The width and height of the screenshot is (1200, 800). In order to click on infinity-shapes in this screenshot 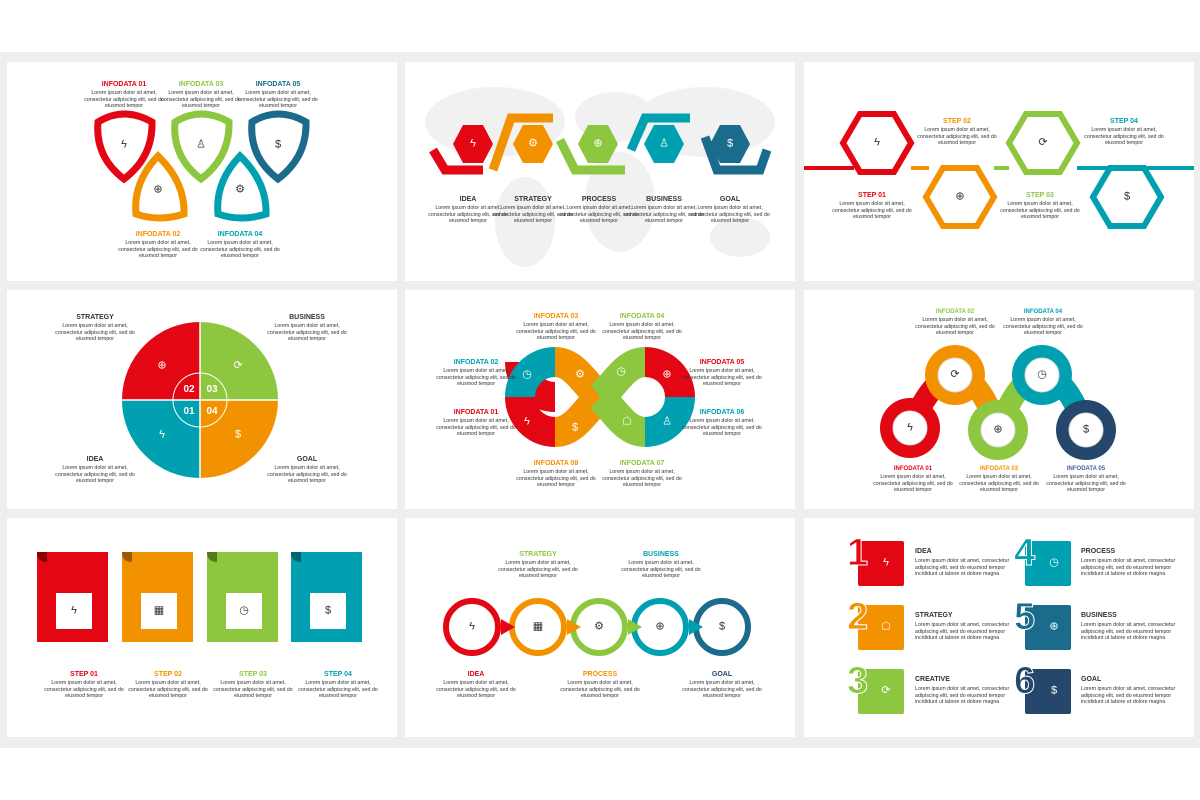, I will do `click(600, 397)`.